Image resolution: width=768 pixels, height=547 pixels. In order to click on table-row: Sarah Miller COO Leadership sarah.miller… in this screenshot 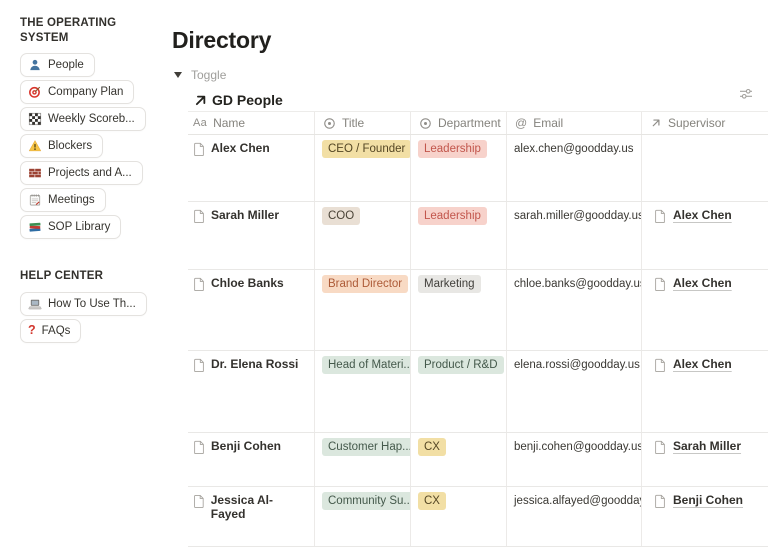, I will do `click(478, 236)`.